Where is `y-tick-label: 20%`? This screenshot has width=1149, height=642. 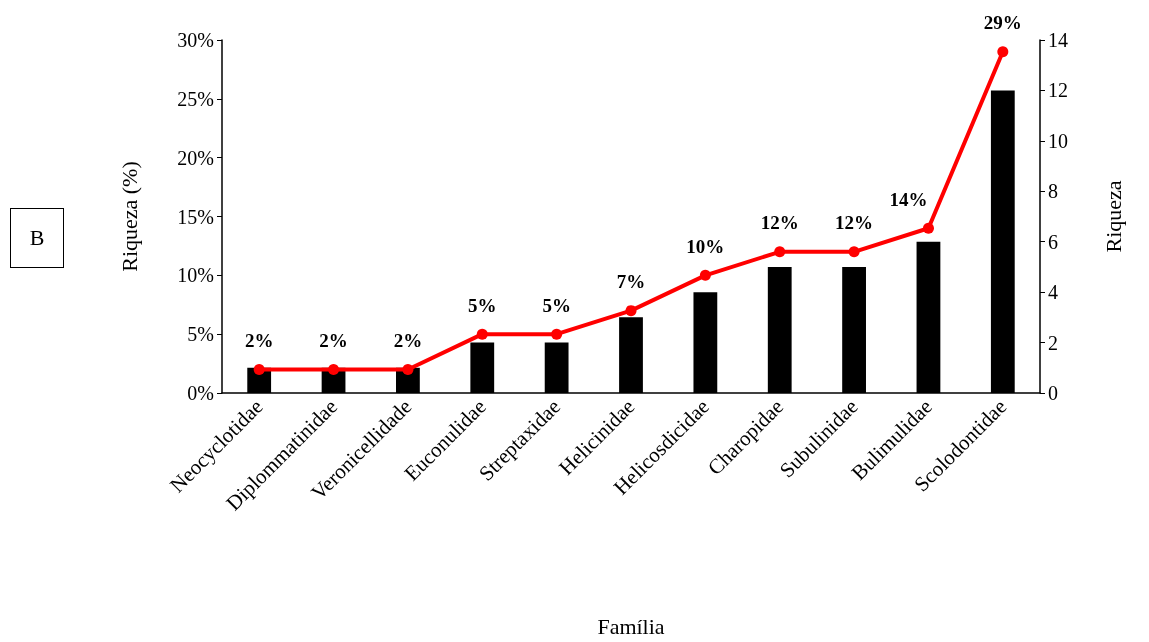 y-tick-label: 20% is located at coordinates (195, 157).